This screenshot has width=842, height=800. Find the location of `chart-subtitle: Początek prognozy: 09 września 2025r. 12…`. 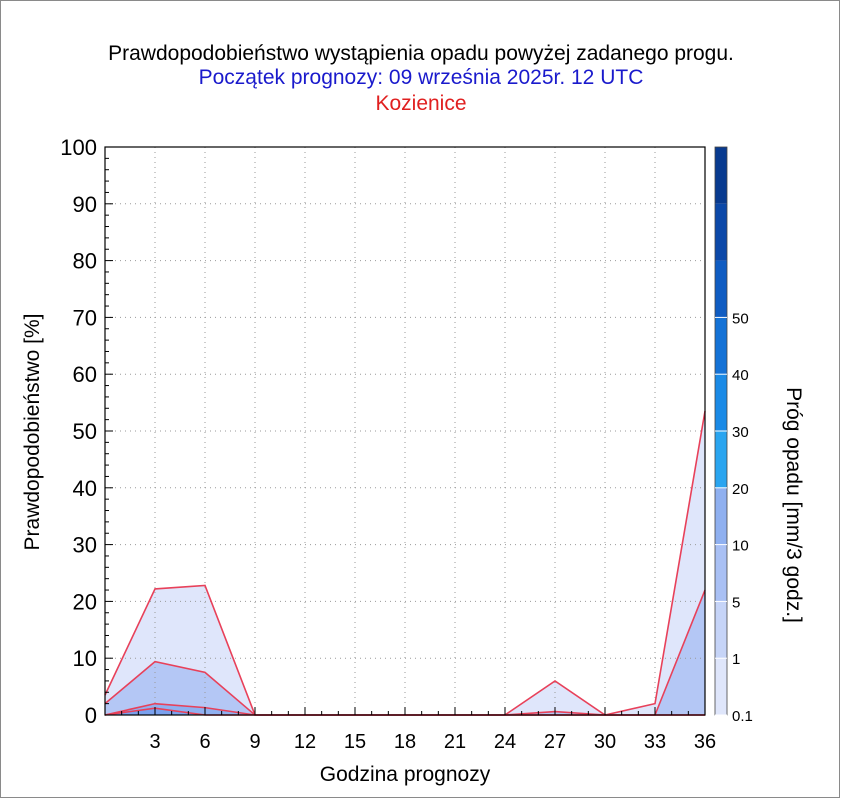

chart-subtitle: Początek prognozy: 09 września 2025r. 12… is located at coordinates (421, 77).